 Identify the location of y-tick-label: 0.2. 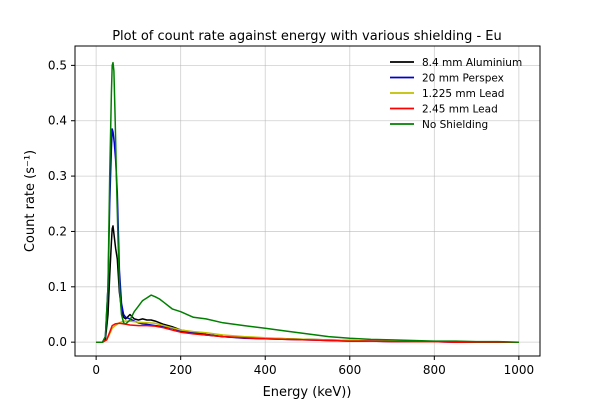
(57, 231).